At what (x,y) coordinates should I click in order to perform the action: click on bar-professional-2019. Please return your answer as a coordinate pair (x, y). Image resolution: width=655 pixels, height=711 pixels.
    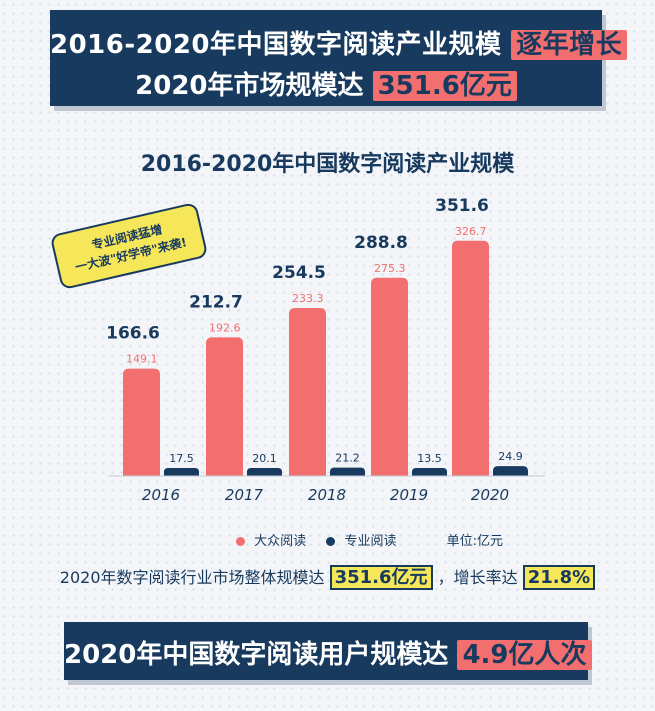
    Looking at the image, I should click on (429, 472).